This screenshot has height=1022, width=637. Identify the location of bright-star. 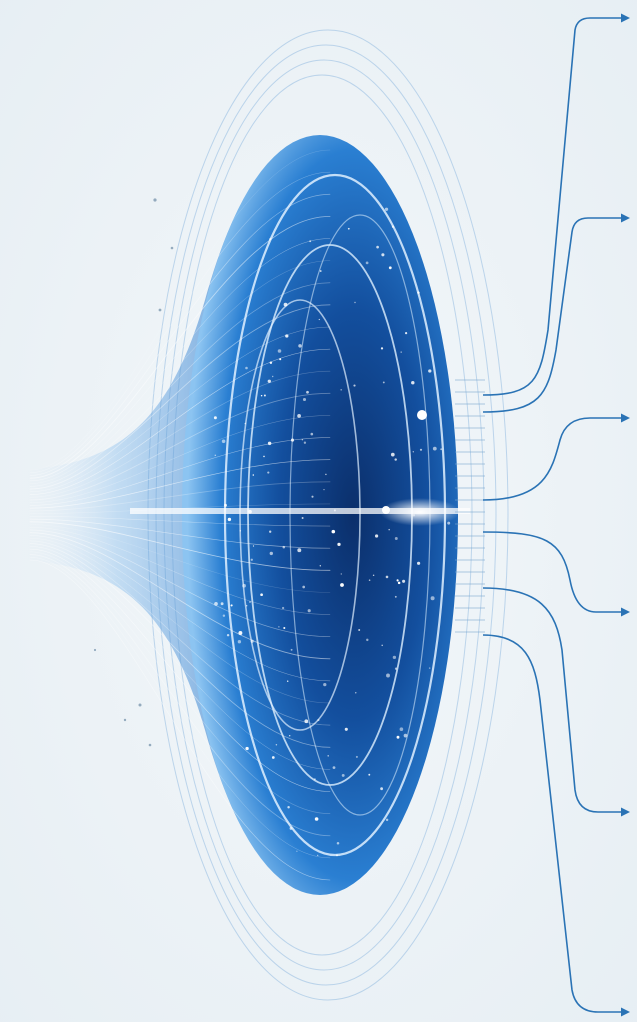
(386, 510).